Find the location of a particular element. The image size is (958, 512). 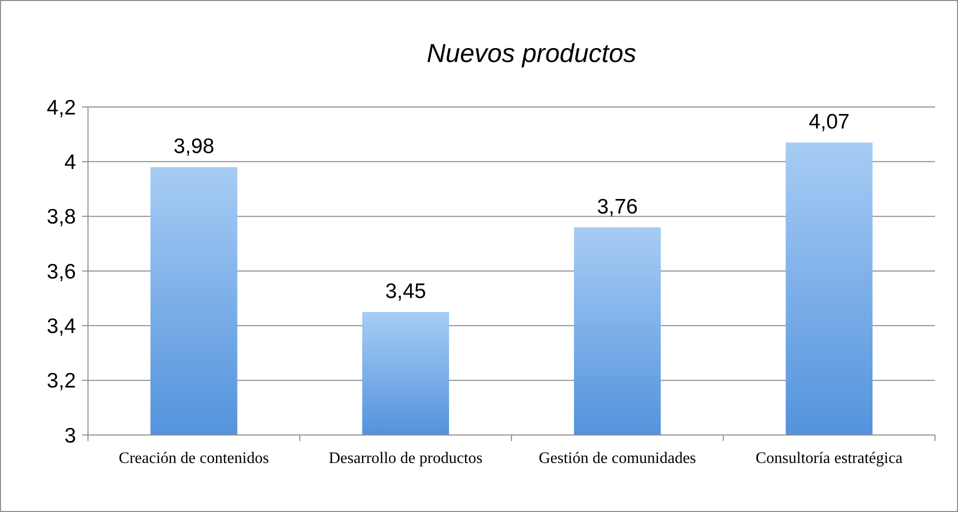

data-label: 3,45 is located at coordinates (405, 291).